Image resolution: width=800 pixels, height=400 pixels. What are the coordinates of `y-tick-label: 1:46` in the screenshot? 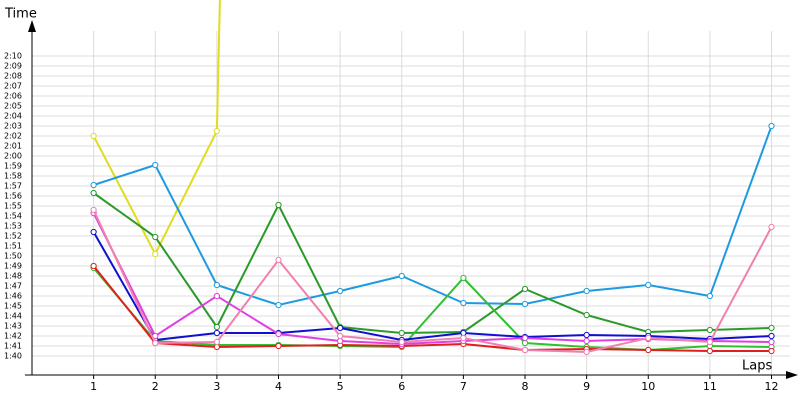 It's located at (13, 296).